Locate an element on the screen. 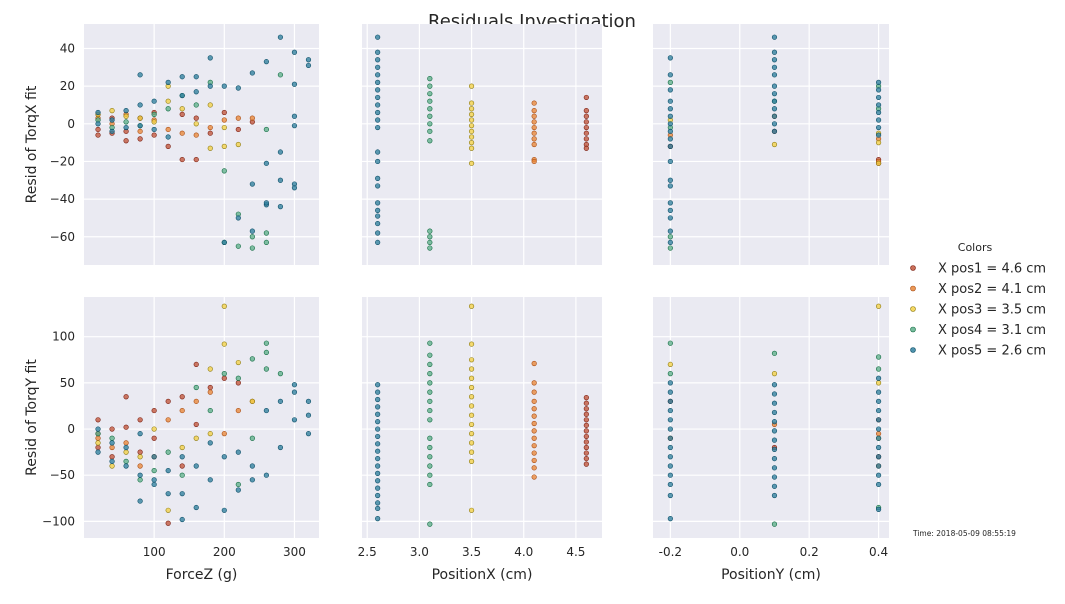 This screenshot has height=604, width=1065. panel-top-right is located at coordinates (771, 144).